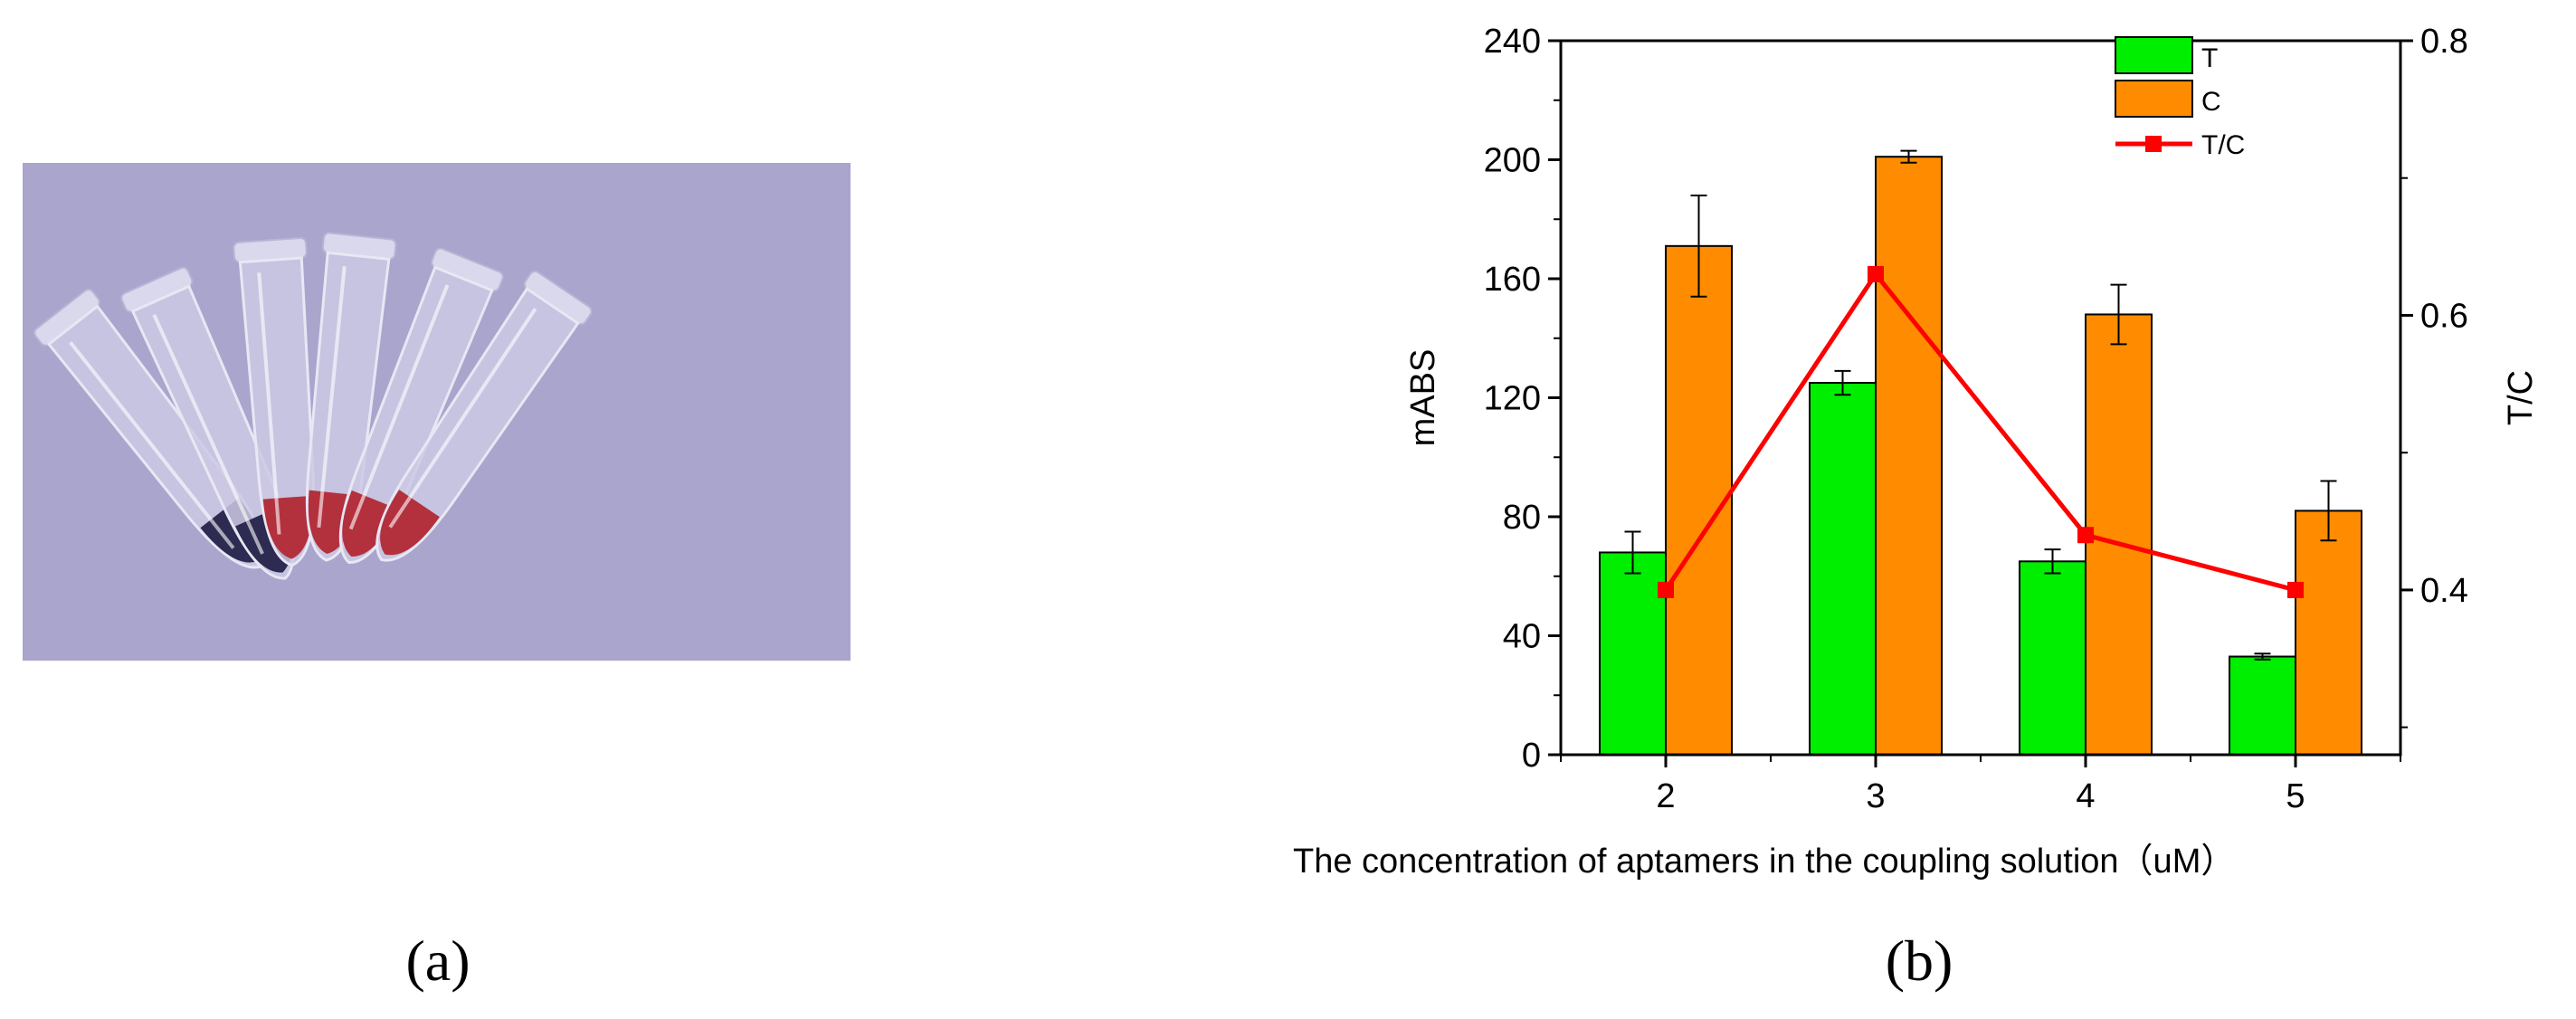 The height and width of the screenshot is (1019, 2576). What do you see at coordinates (2444, 42) in the screenshot?
I see `y2-tick-label: 0.8` at bounding box center [2444, 42].